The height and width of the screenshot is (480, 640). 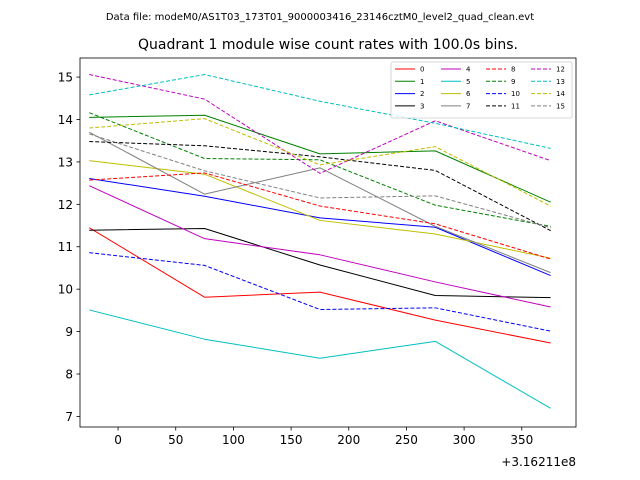 I want to click on x-tick-label: 50, so click(x=175, y=440).